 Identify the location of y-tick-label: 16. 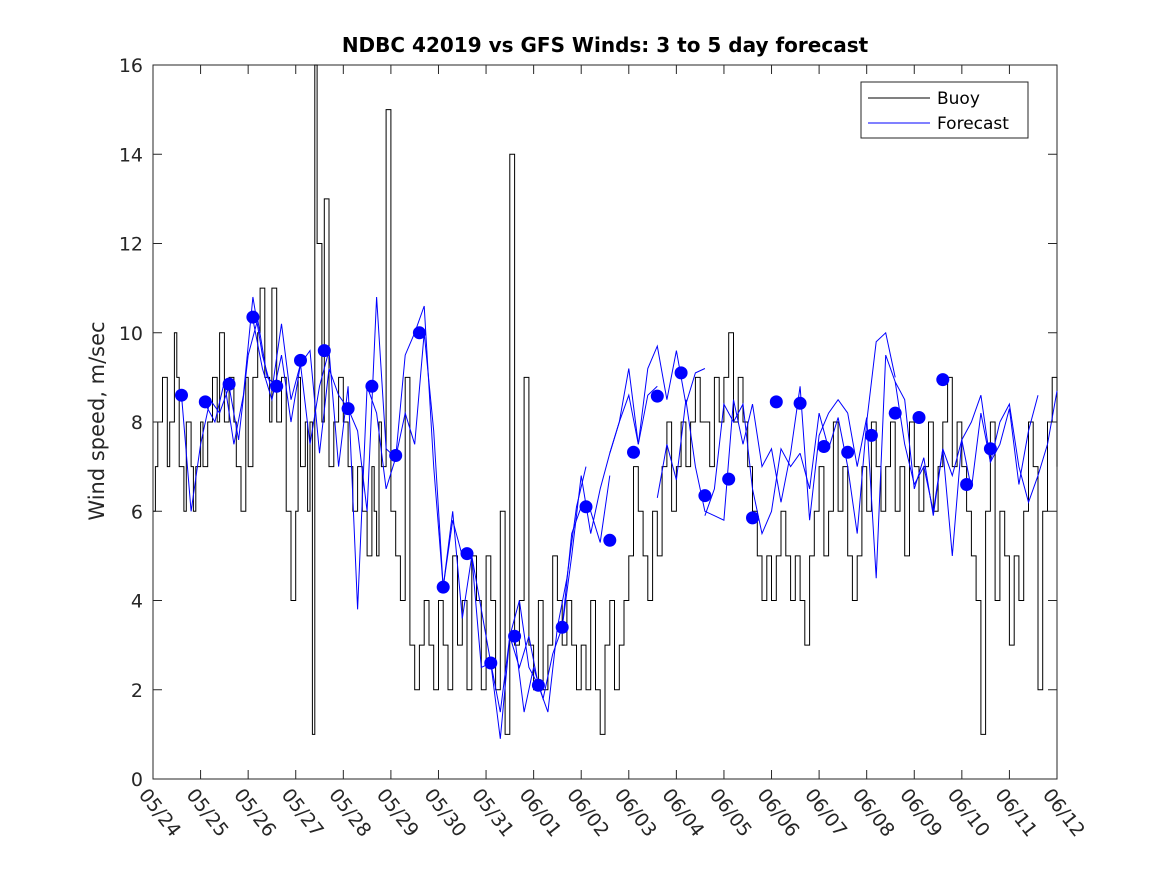
(131, 66).